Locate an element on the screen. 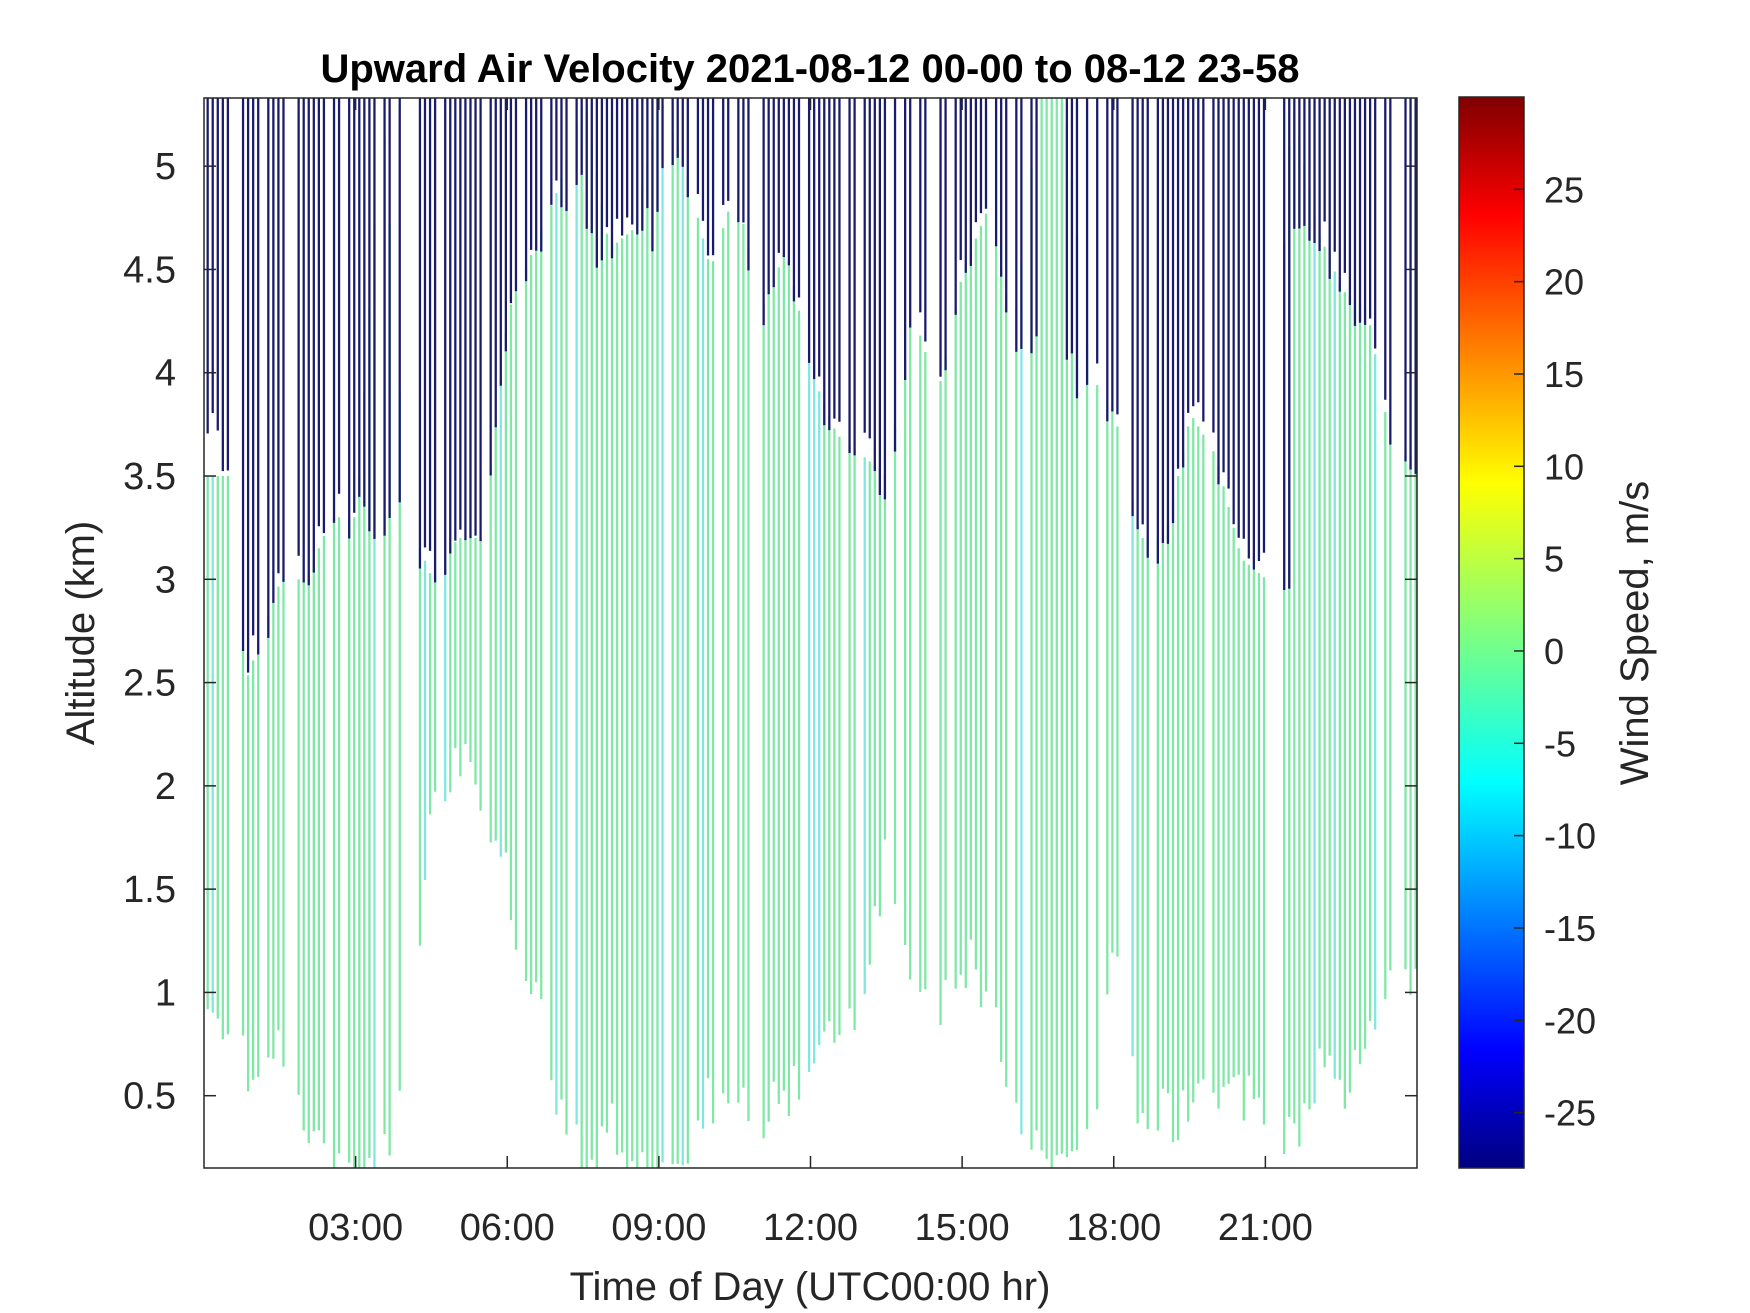 This screenshot has height=1313, width=1750. x-tick-label: 03:00 is located at coordinates (355, 1228).